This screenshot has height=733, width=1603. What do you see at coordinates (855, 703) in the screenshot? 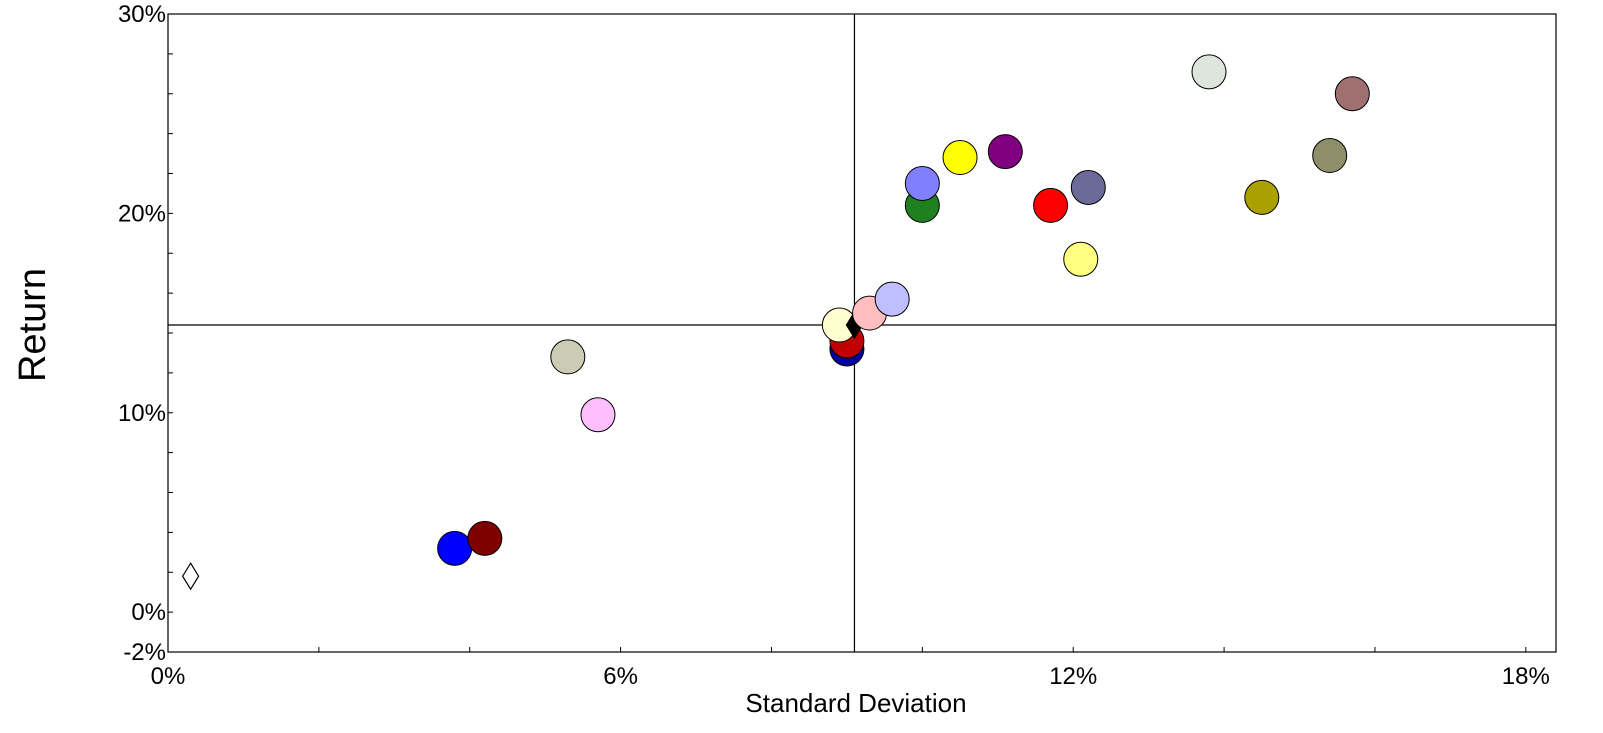
I see `x-axis-title: Standard Deviation` at bounding box center [855, 703].